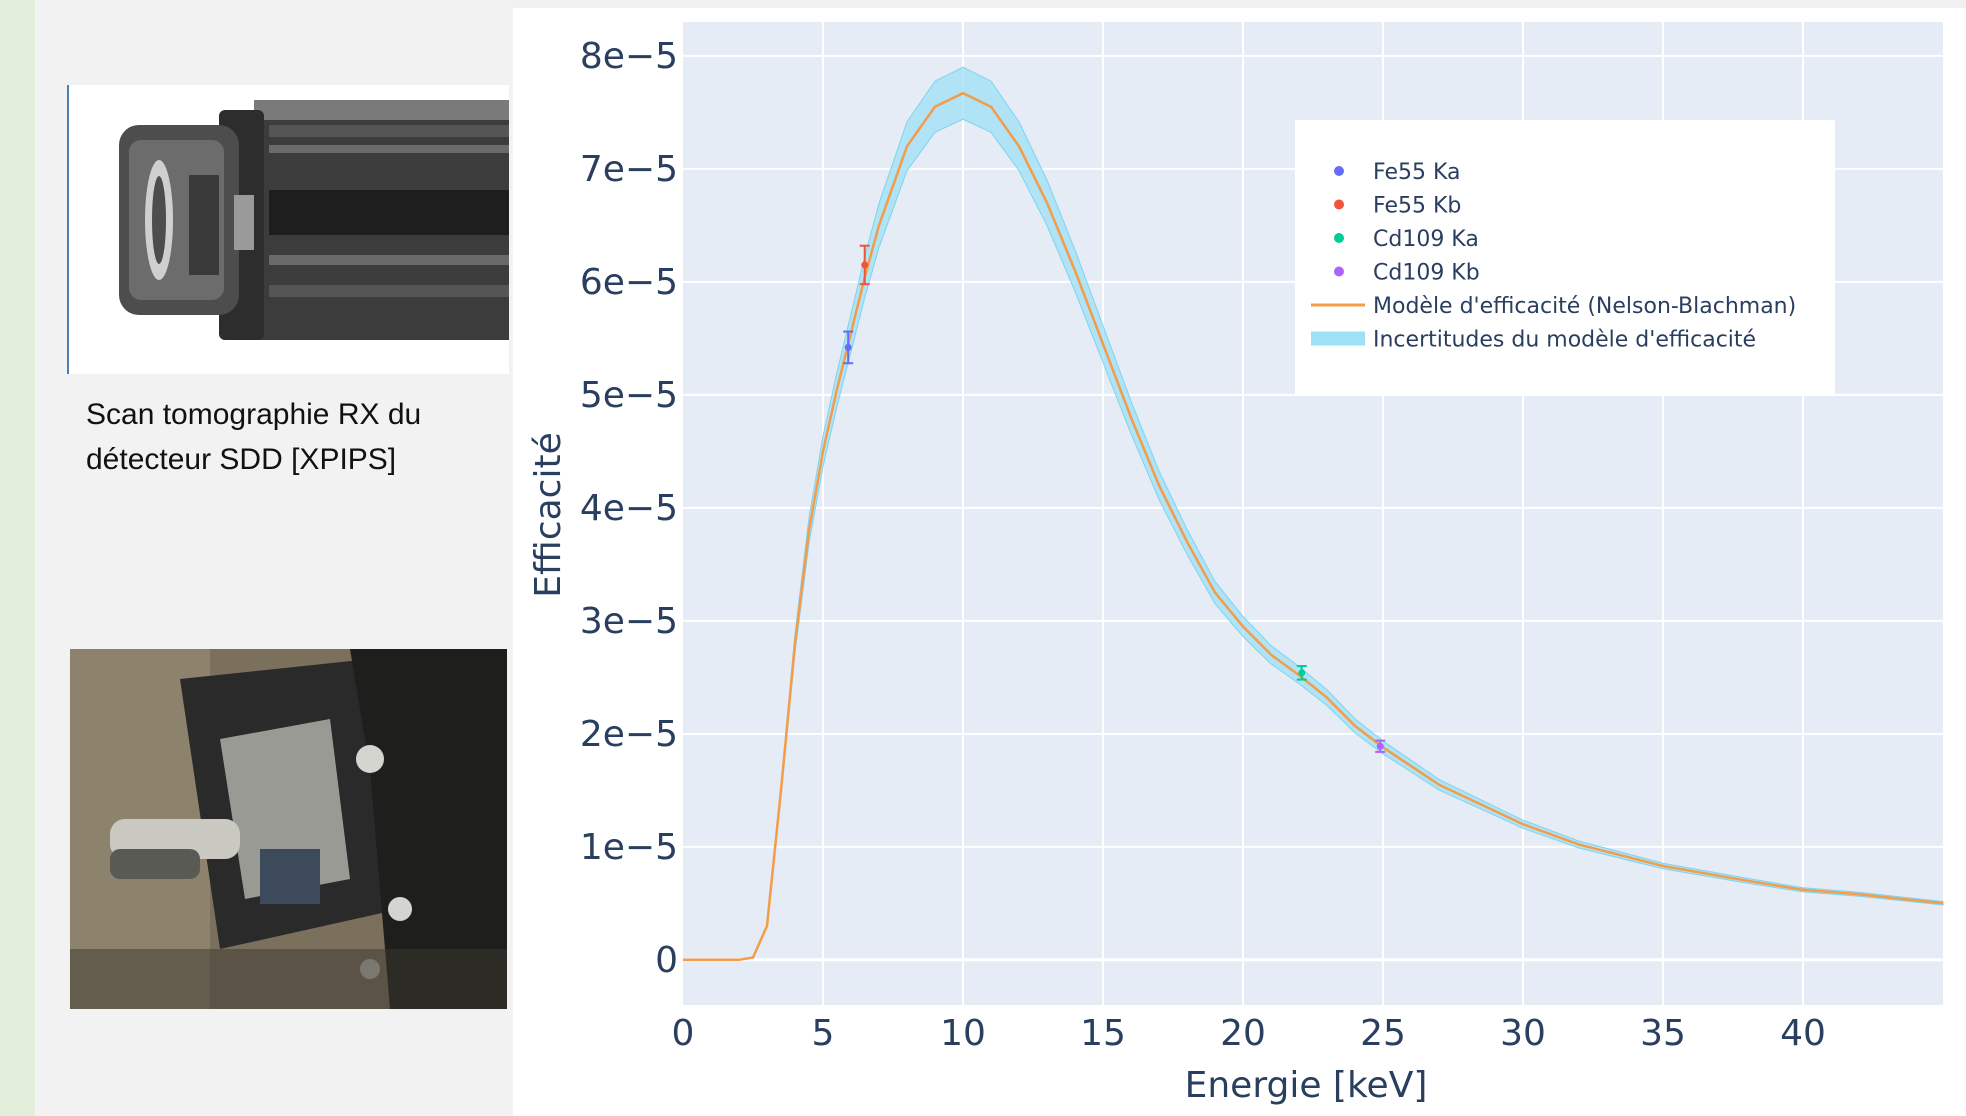 The height and width of the screenshot is (1116, 1966). What do you see at coordinates (823, 1033) in the screenshot?
I see `x-tick-label: 5` at bounding box center [823, 1033].